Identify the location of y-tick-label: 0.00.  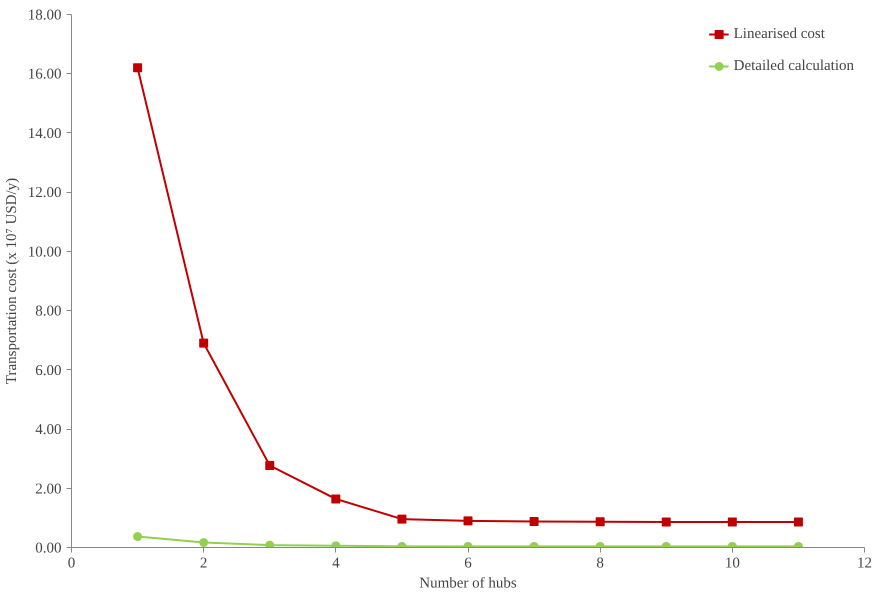
(48, 548).